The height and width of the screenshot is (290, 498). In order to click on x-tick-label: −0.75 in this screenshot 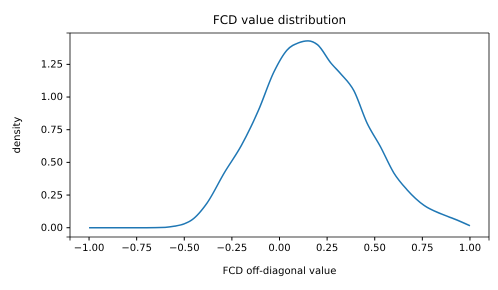, I will do `click(136, 248)`.